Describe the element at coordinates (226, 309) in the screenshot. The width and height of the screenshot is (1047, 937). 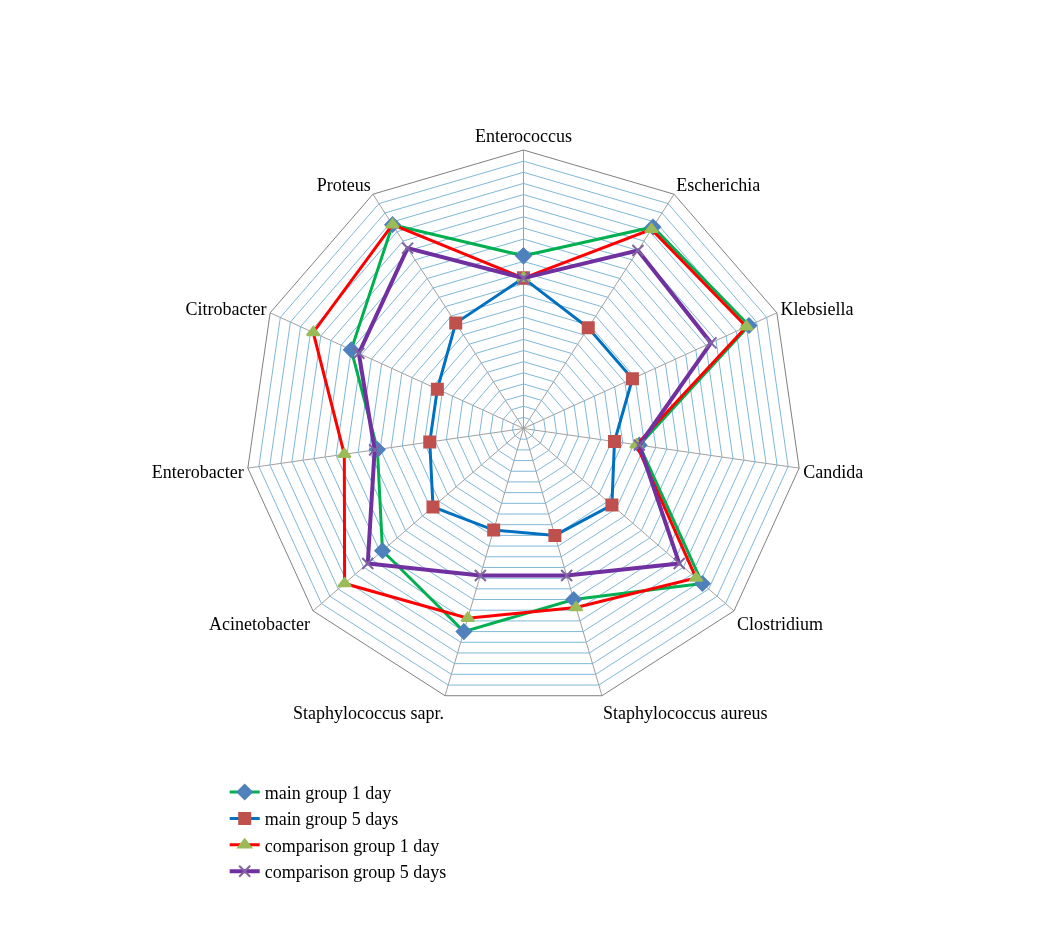
I see `spoke-label: Citrobacter` at that location.